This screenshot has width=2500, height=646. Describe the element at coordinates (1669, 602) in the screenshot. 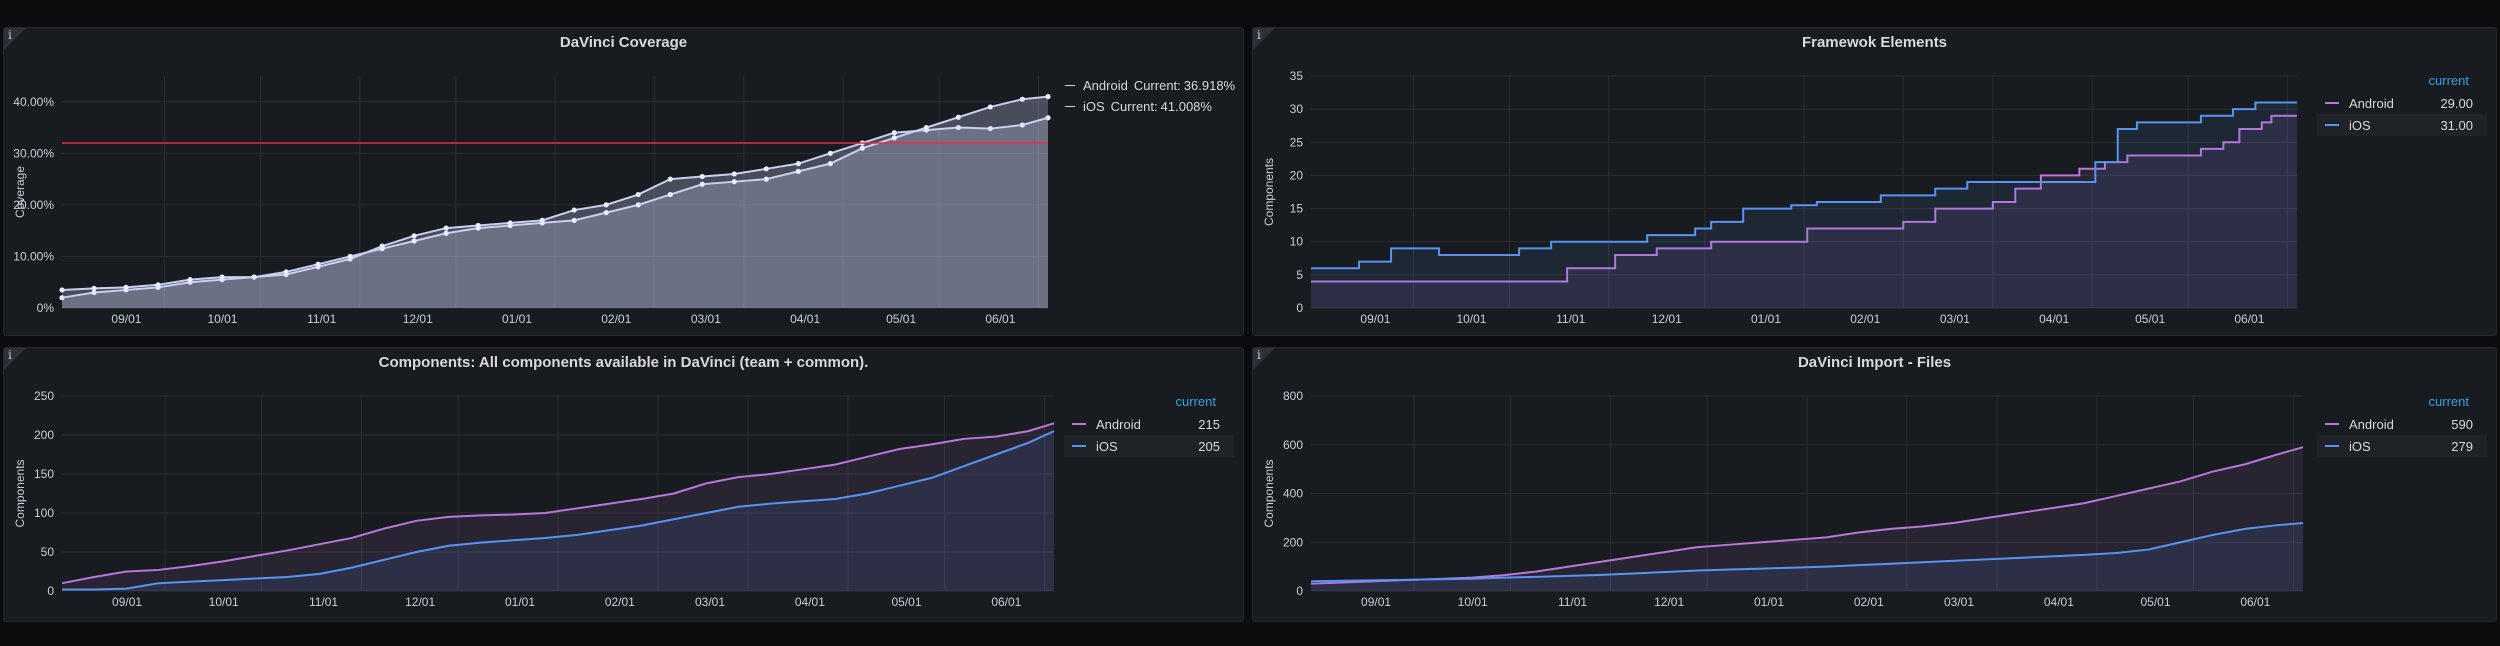

I see `x-tick-label: 12/01` at that location.